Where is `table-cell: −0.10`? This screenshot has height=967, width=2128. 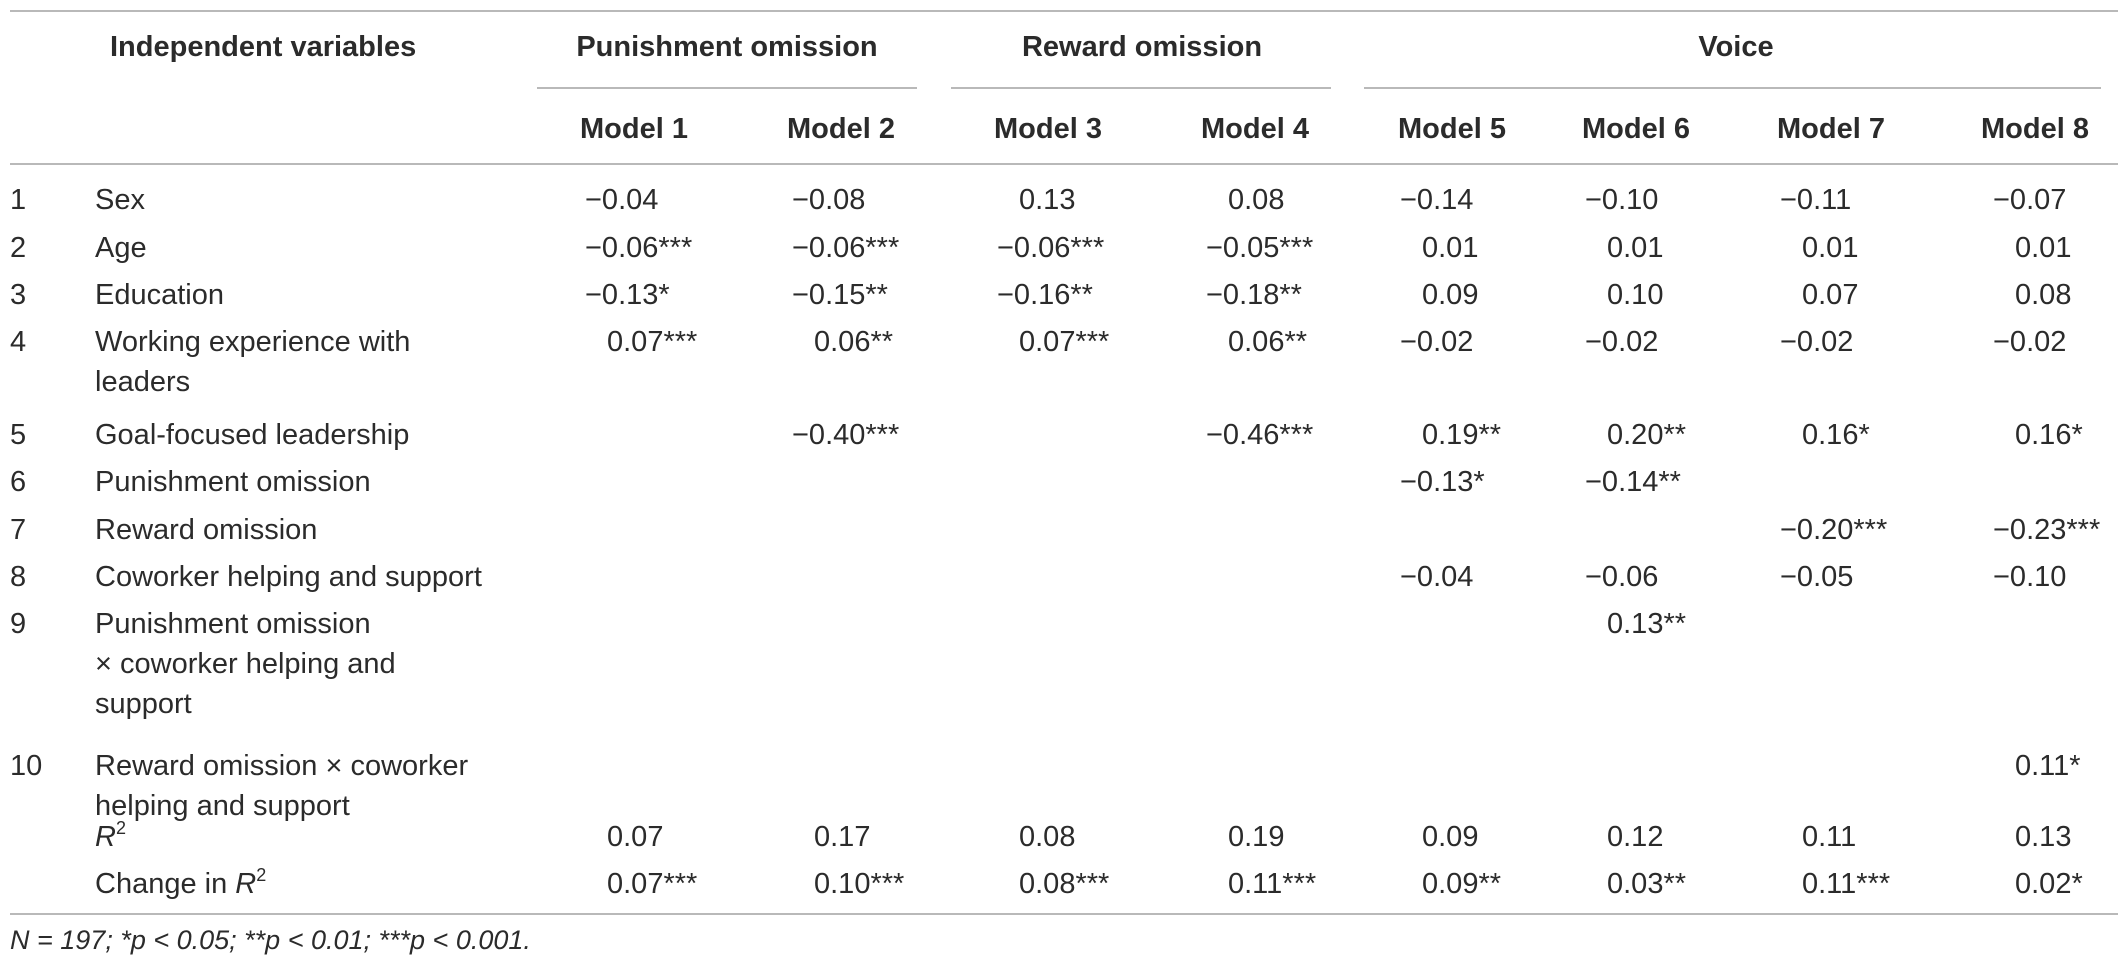
table-cell: −0.10 is located at coordinates (1622, 200).